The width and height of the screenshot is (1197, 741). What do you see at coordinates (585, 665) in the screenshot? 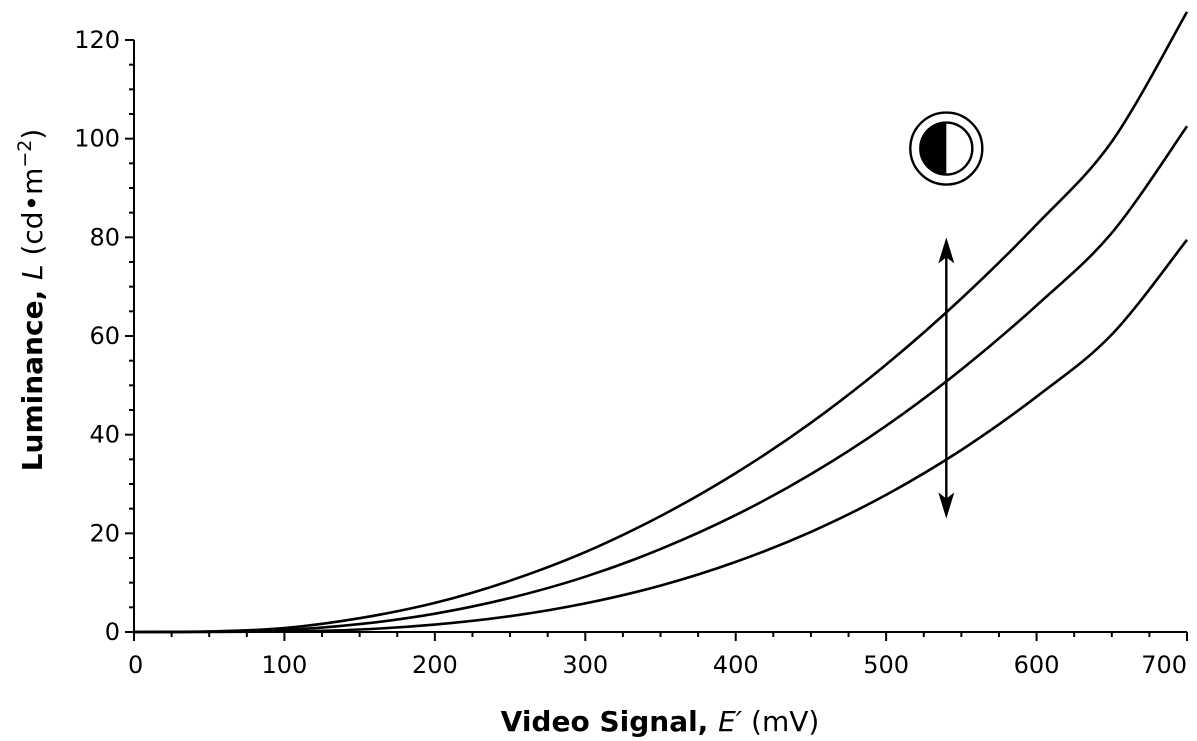
I see `x-tick-label: 300` at bounding box center [585, 665].